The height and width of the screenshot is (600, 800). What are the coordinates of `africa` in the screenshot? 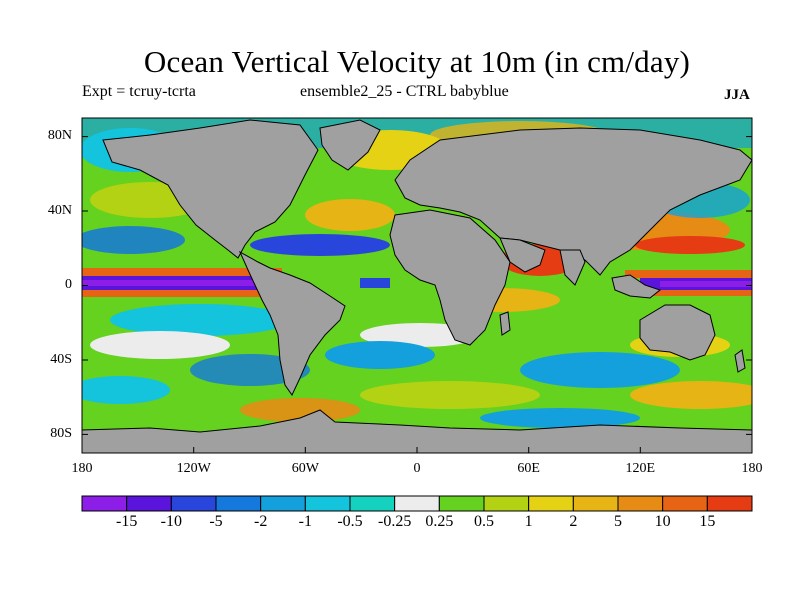 It's located at (450, 277).